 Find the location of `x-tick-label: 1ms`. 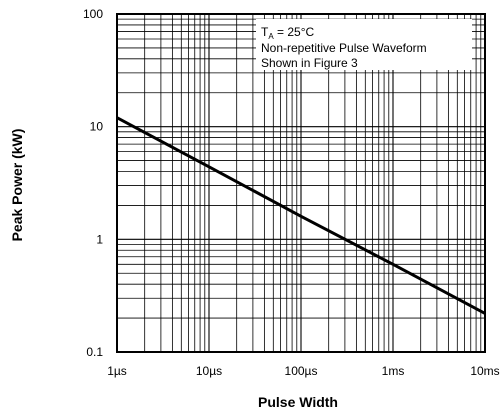

x-tick-label: 1ms is located at coordinates (393, 371).